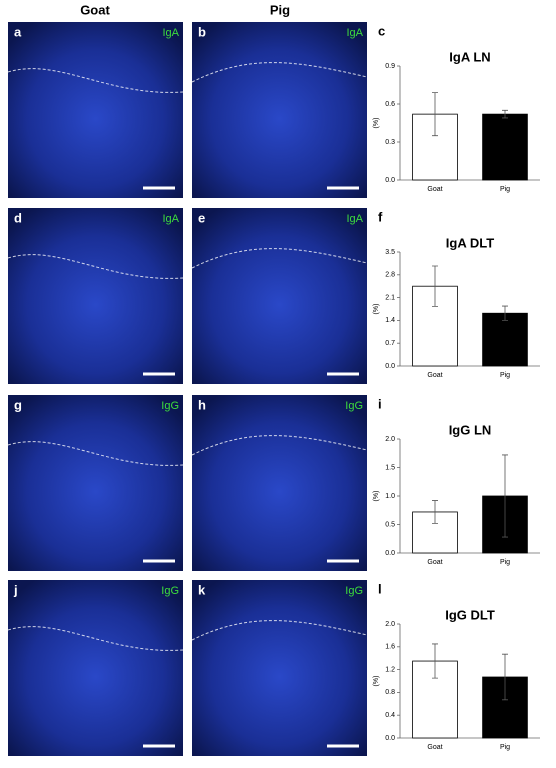 The image size is (556, 768). What do you see at coordinates (470, 242) in the screenshot?
I see `chart-title: IgA DLT` at bounding box center [470, 242].